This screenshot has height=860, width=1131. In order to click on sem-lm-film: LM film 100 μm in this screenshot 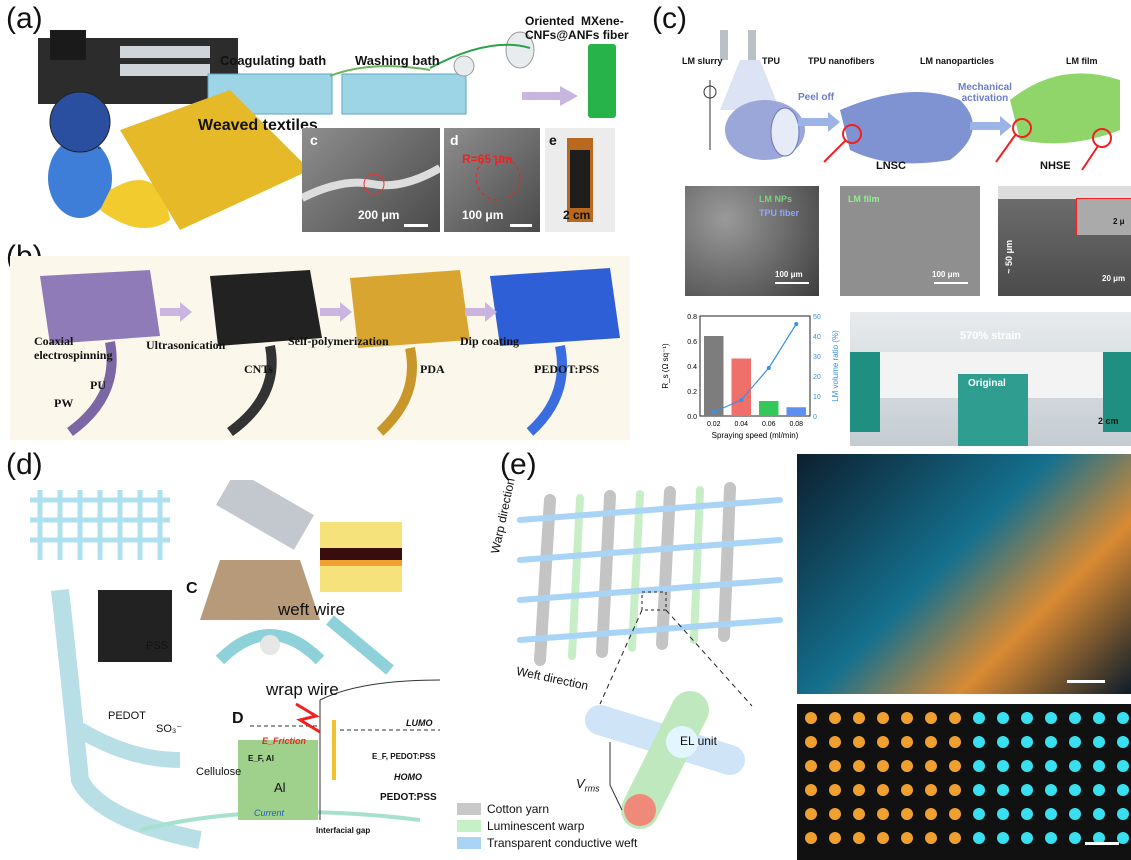, I will do `click(910, 241)`.